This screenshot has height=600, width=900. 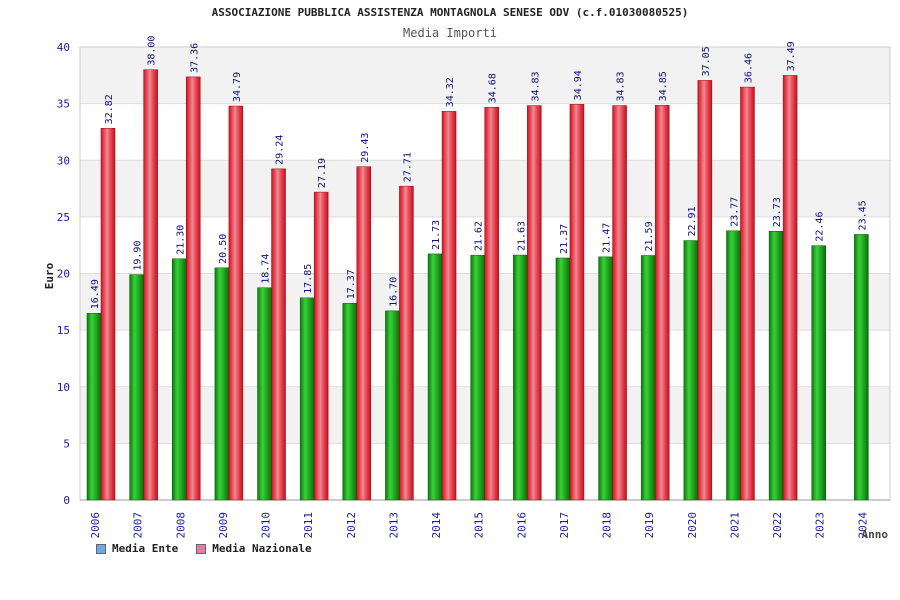 What do you see at coordinates (308, 525) in the screenshot?
I see `x-tick-label: 2011` at bounding box center [308, 525].